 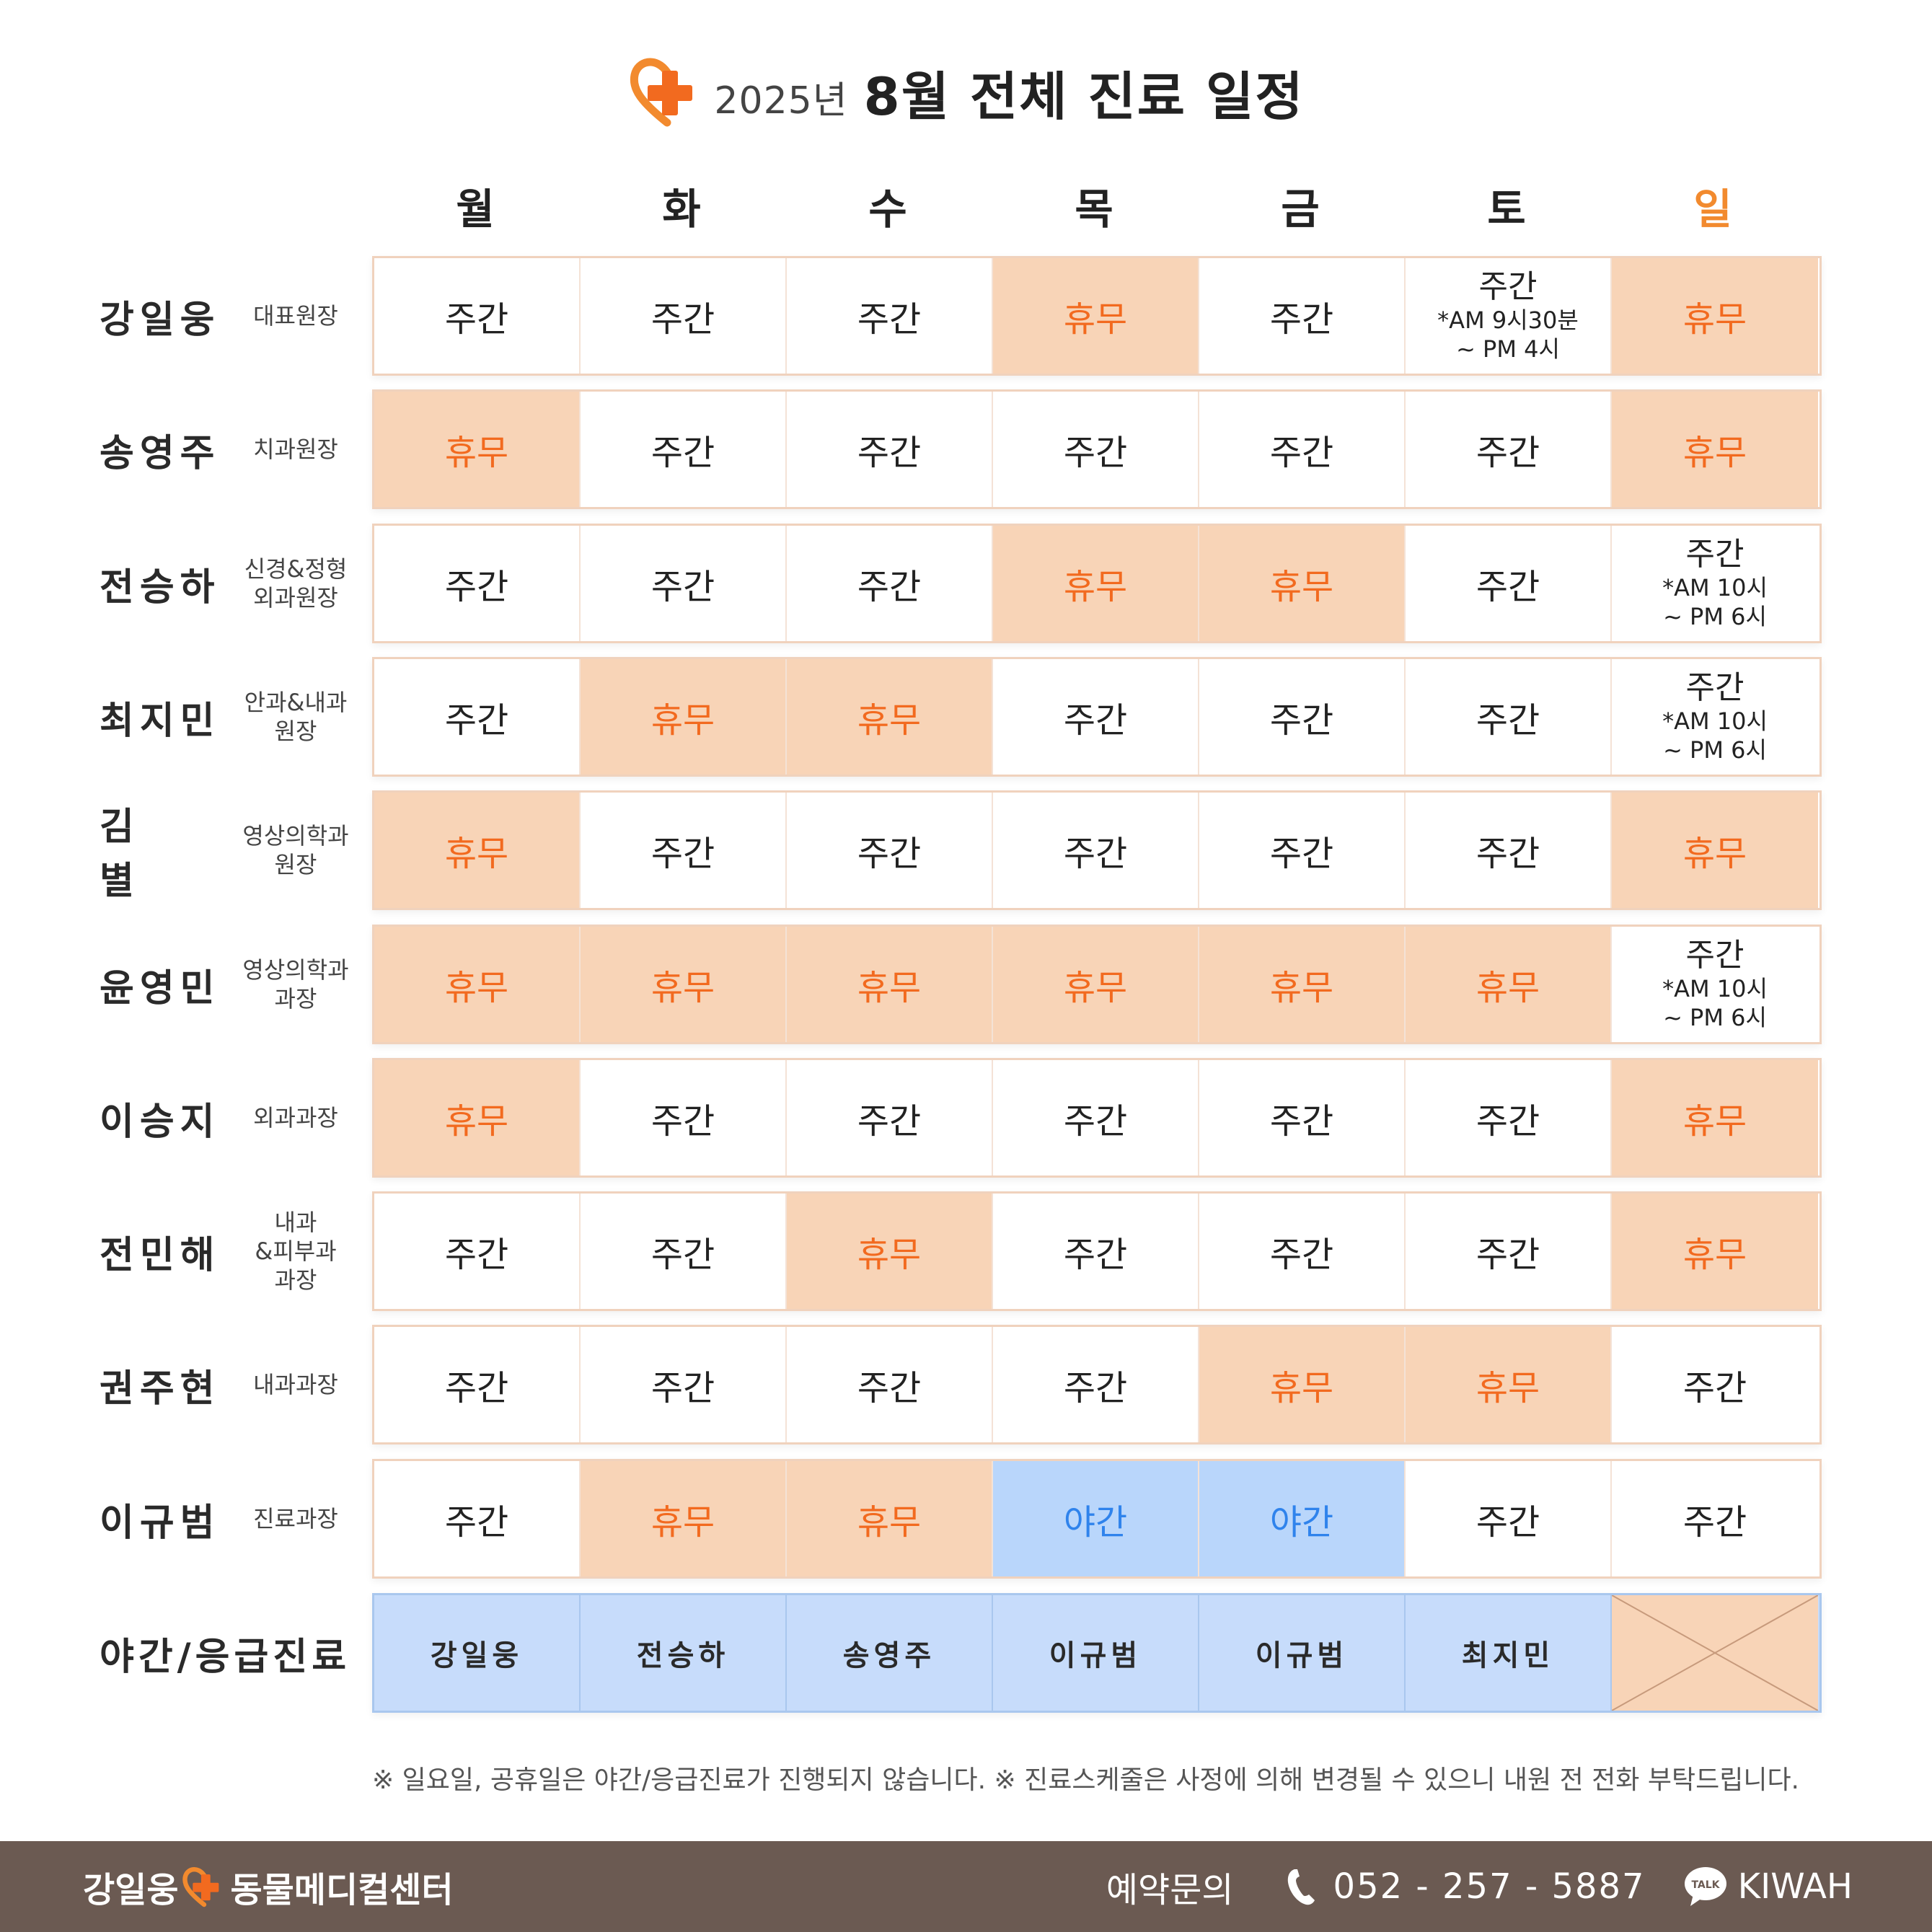 What do you see at coordinates (781, 101) in the screenshot?
I see `title-year: 2025년` at bounding box center [781, 101].